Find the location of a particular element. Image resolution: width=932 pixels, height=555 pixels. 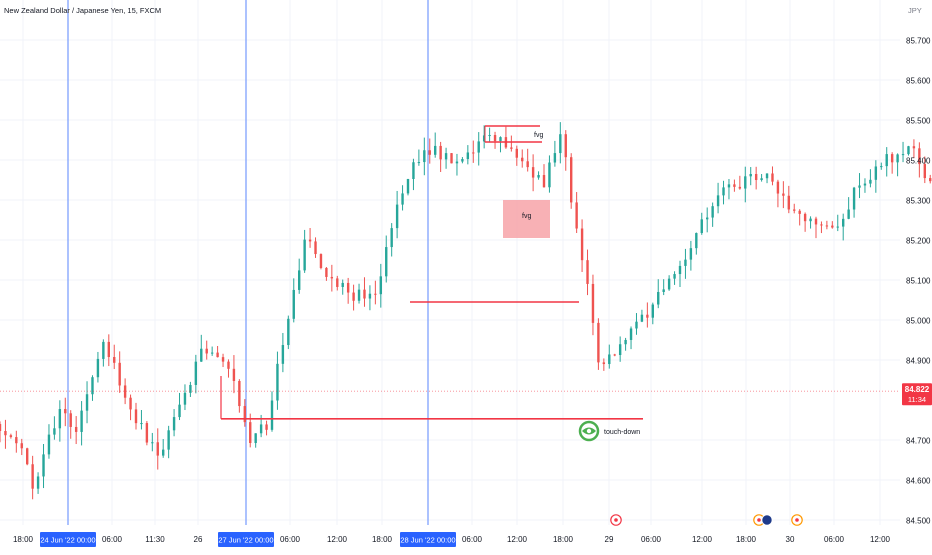

y-tick-label: 84.600 is located at coordinates (918, 481).